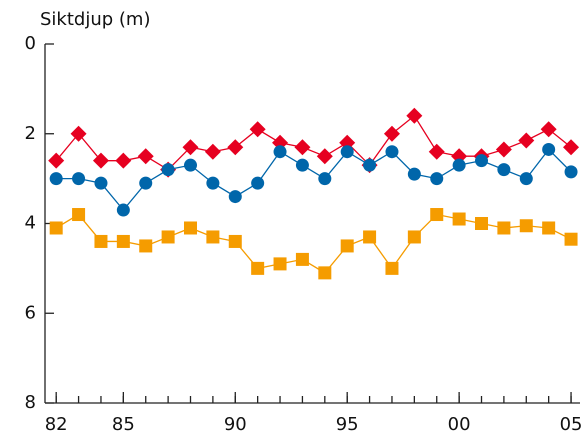 The width and height of the screenshot is (586, 446). What do you see at coordinates (30, 133) in the screenshot?
I see `y-tick-label: 2` at bounding box center [30, 133].